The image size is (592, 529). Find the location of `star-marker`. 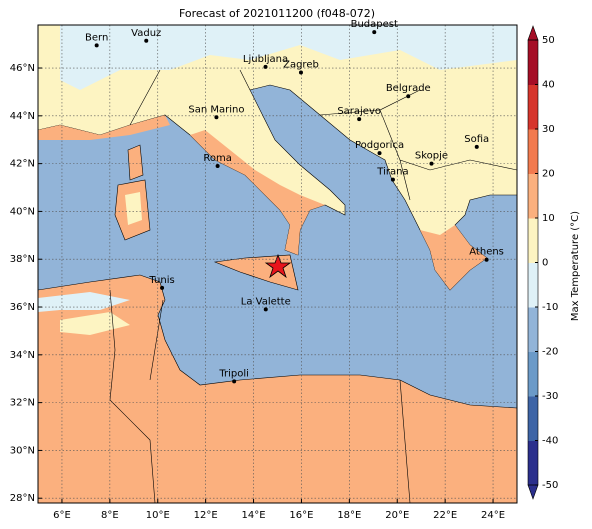

star-marker is located at coordinates (278, 266).